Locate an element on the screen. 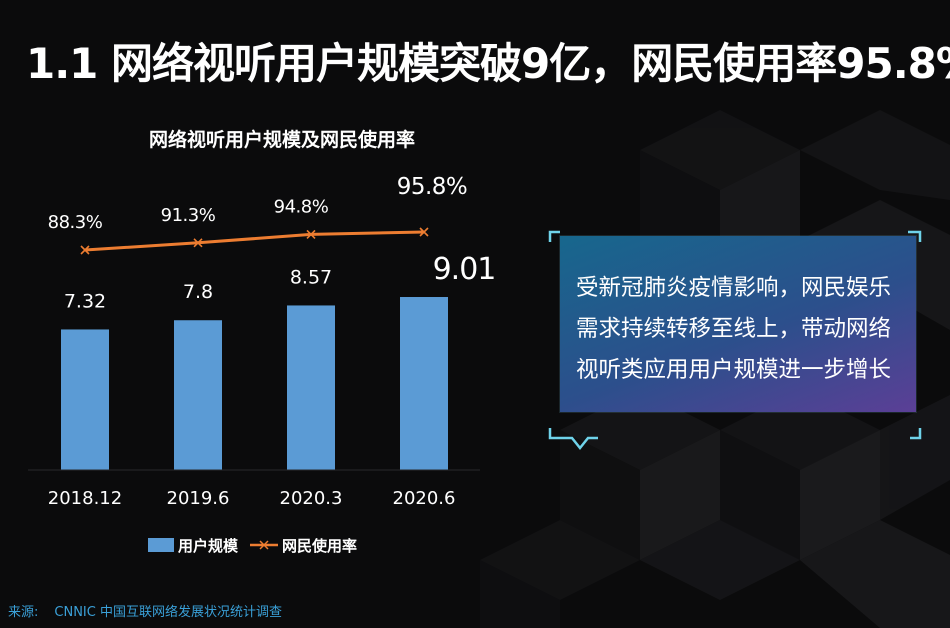  bar-value-label: 9.01 is located at coordinates (464, 269).